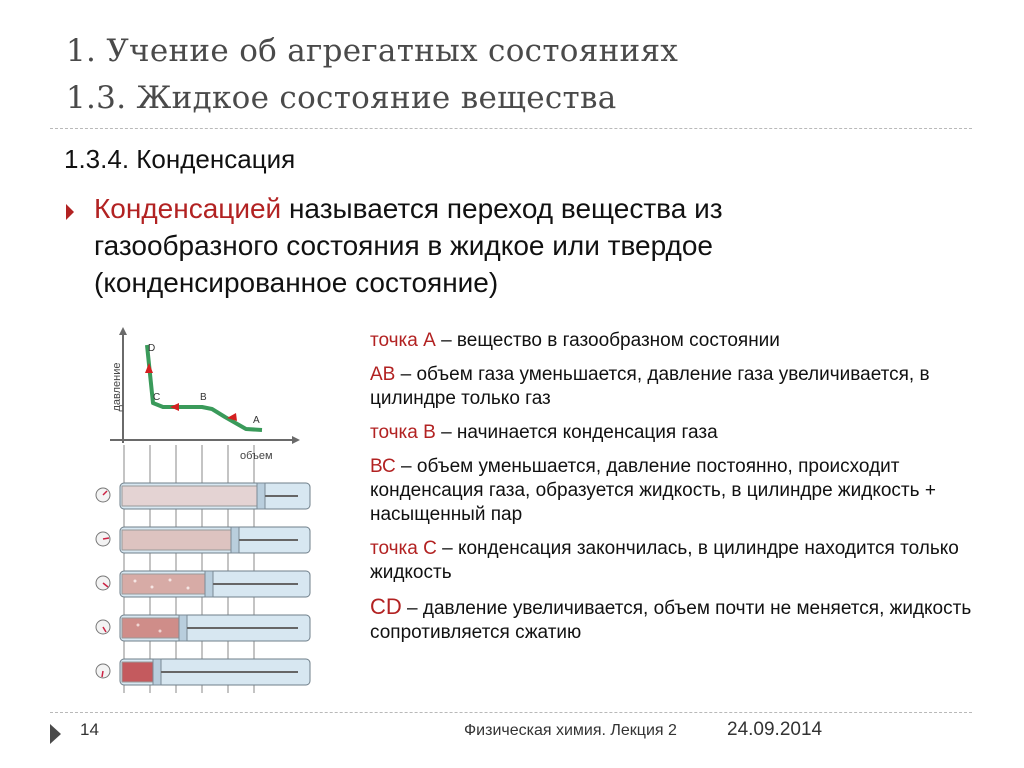 This screenshot has width=1024, height=768. What do you see at coordinates (386, 606) in the screenshot?
I see `explanation-term: CD` at bounding box center [386, 606].